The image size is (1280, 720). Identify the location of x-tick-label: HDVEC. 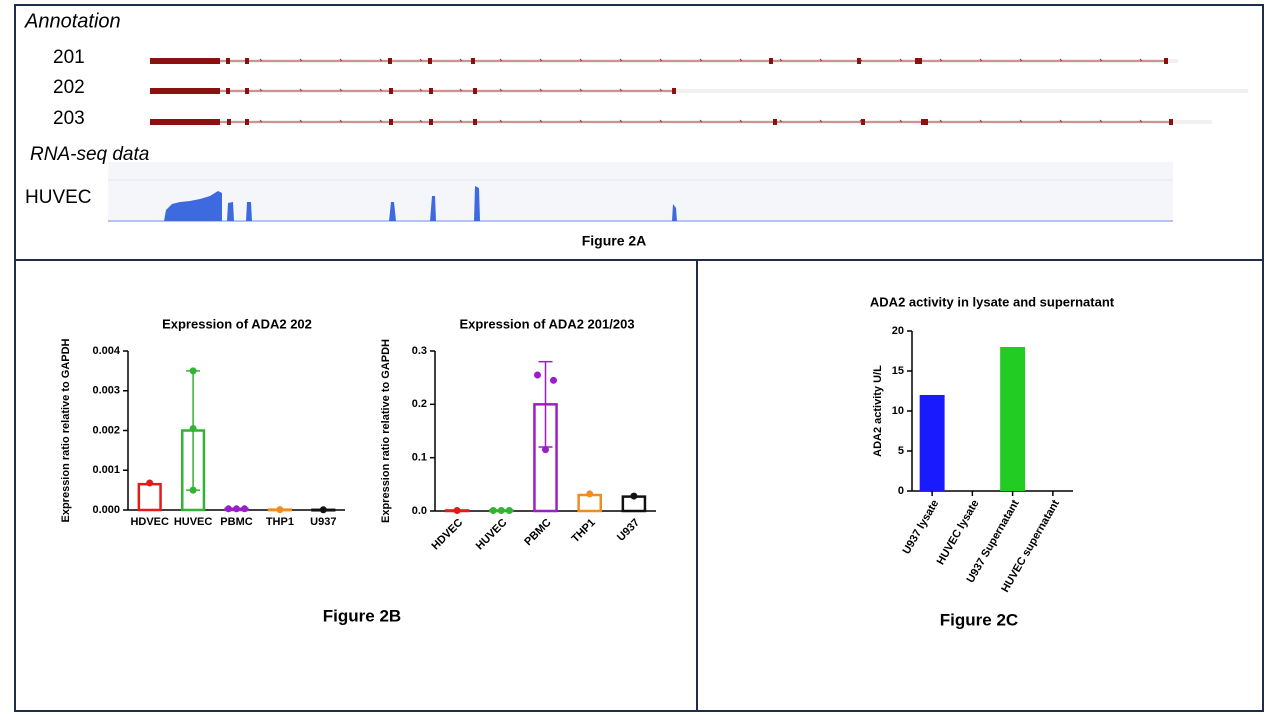
(448, 535).